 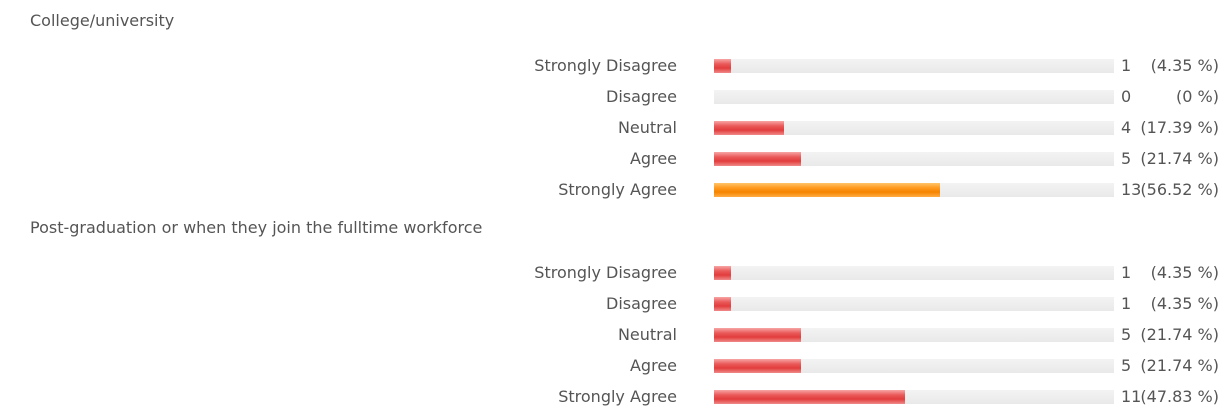 I want to click on bar-row: Strongly Agree 11 (47.83 %), so click(x=612, y=397).